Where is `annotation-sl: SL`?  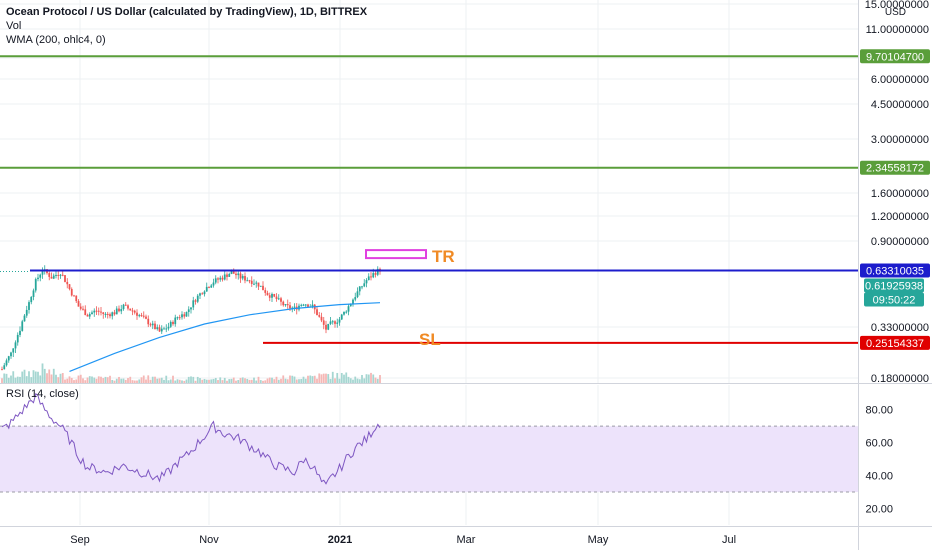 annotation-sl: SL is located at coordinates (430, 339).